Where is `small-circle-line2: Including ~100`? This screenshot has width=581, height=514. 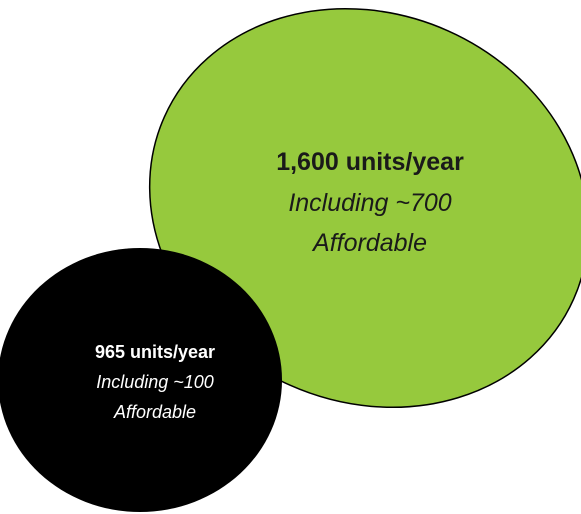 small-circle-line2: Including ~100 is located at coordinates (155, 382).